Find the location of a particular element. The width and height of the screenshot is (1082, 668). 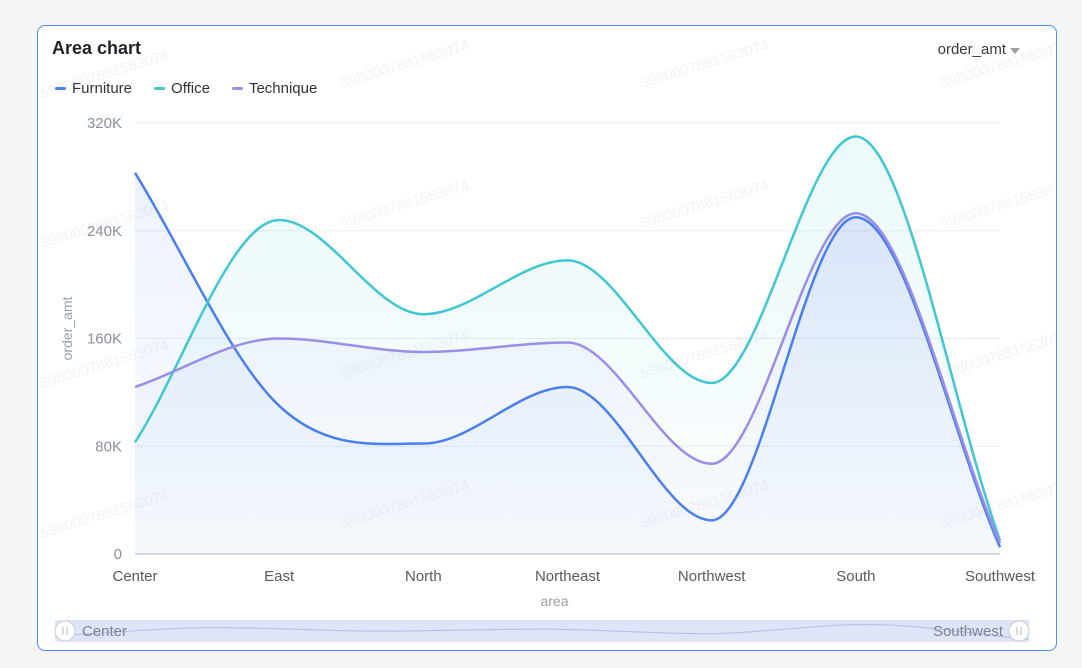

legend-item-office: Office is located at coordinates (182, 88).